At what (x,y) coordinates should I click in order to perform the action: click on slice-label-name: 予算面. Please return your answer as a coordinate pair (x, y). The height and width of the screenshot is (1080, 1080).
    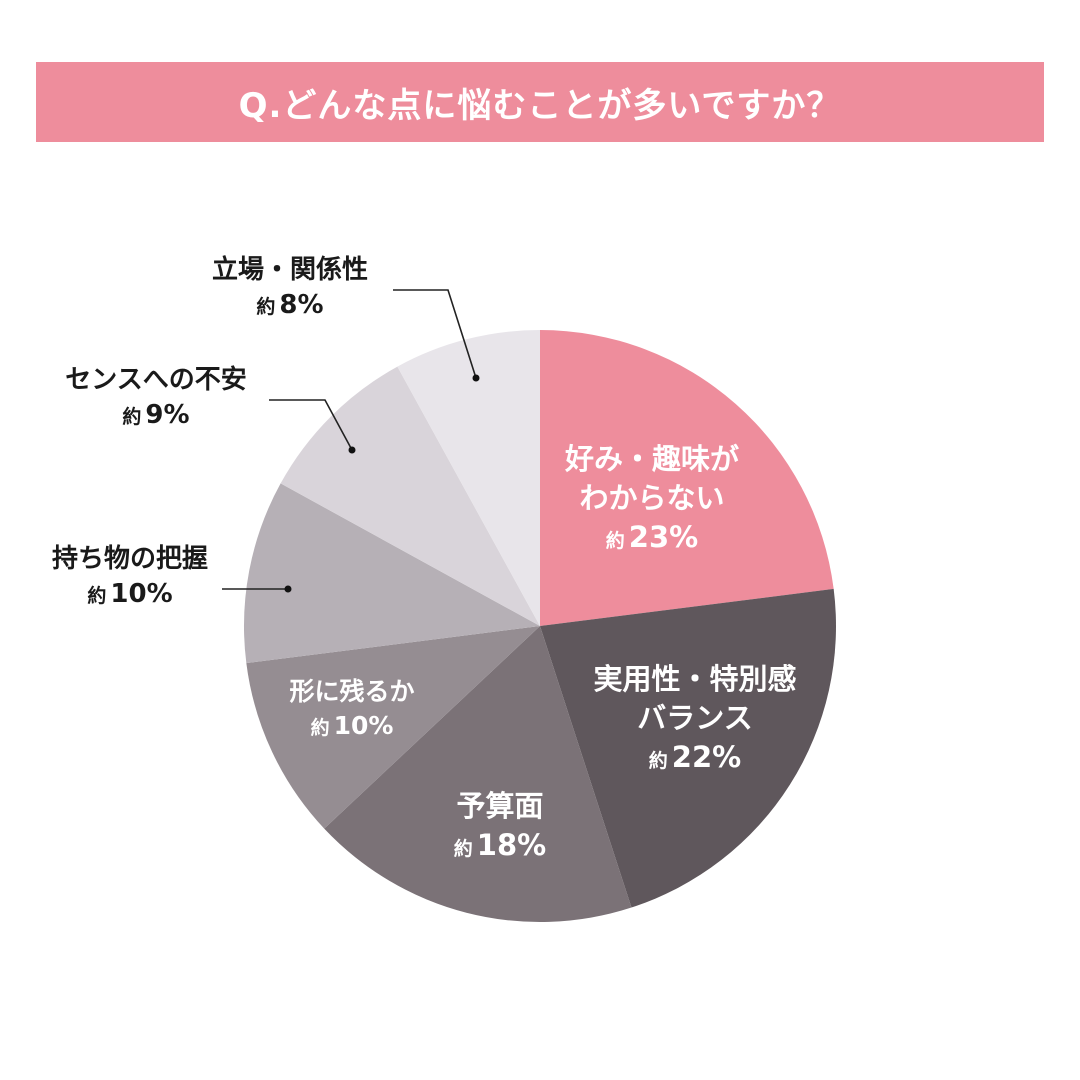
    Looking at the image, I should click on (500, 806).